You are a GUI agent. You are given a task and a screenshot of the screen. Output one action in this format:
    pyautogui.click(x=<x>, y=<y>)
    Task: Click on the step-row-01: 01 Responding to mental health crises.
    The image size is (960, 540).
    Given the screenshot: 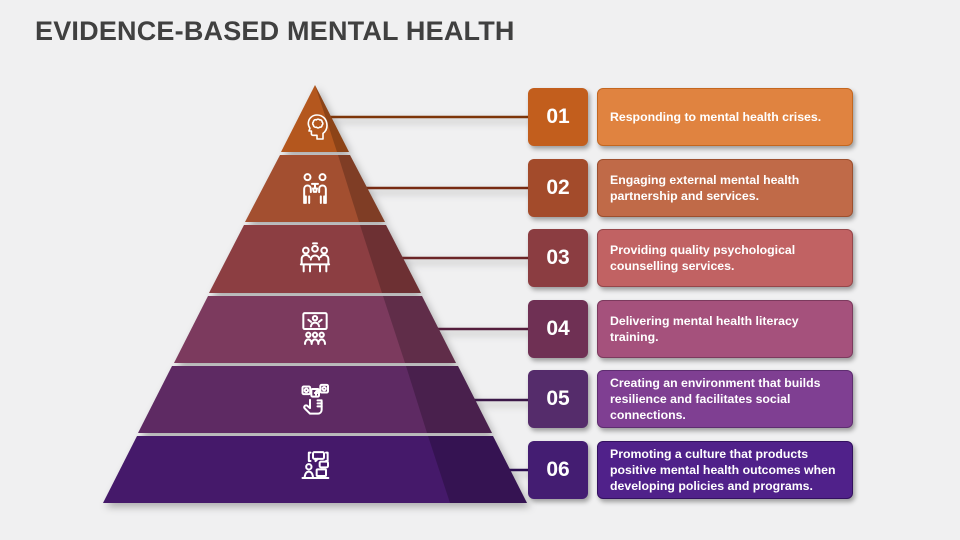 What is the action you would take?
    pyautogui.click(x=690, y=117)
    